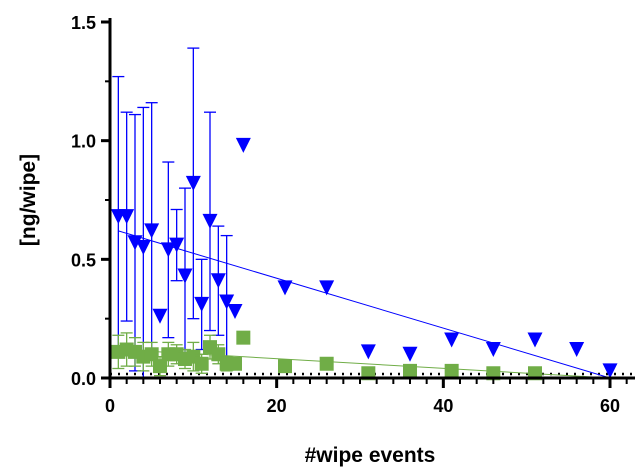  I want to click on x-tick-label: 40, so click(443, 406).